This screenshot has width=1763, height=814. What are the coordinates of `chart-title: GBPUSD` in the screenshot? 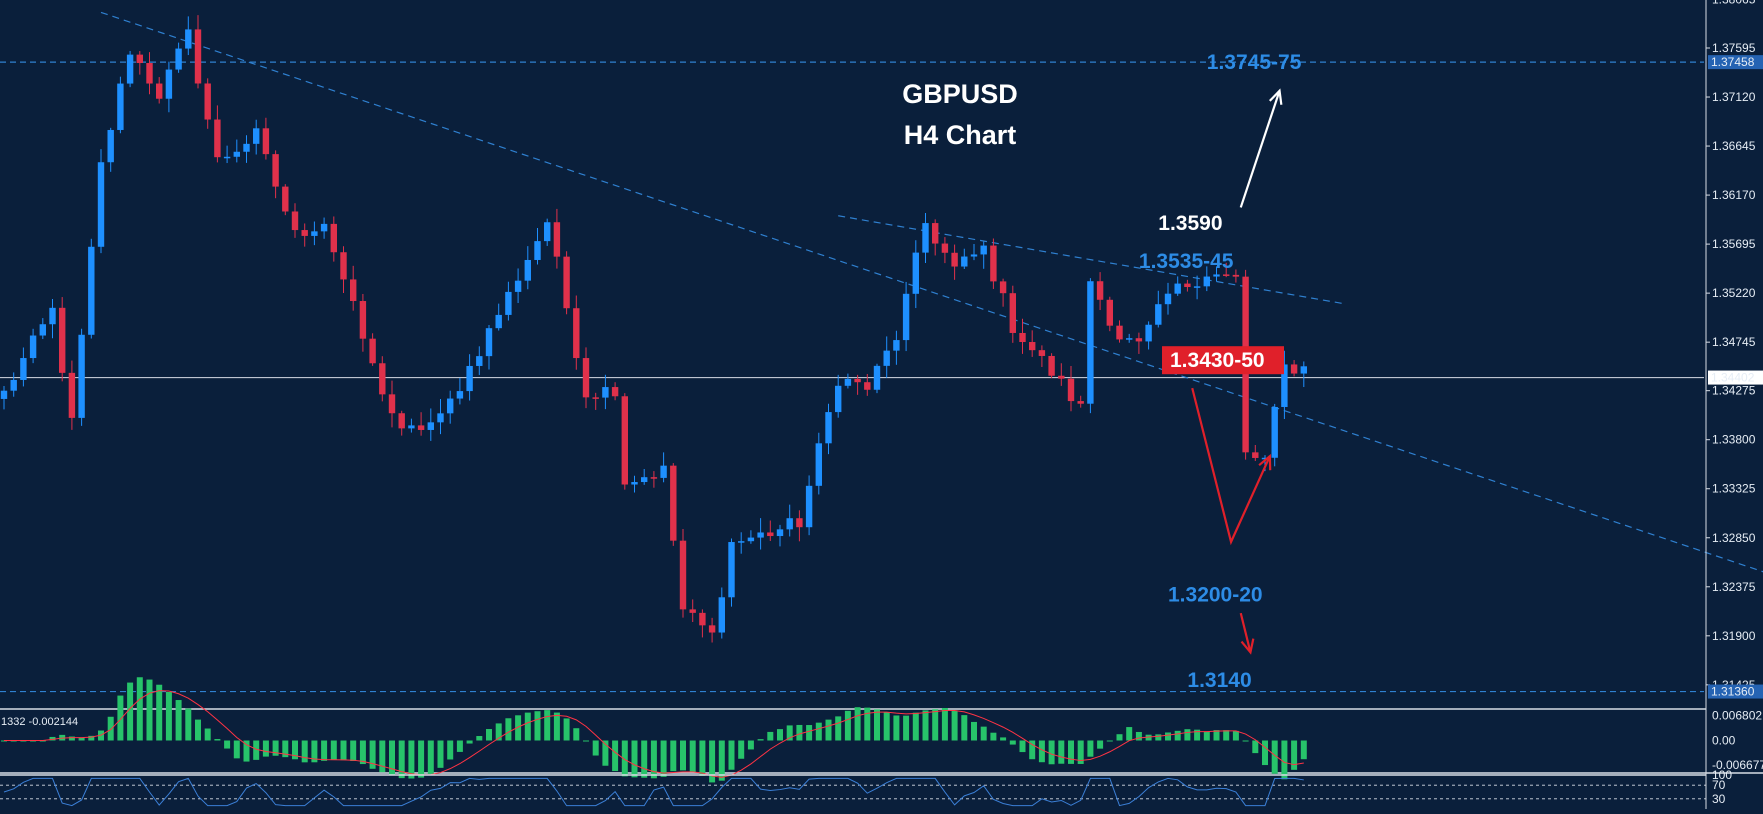 It's located at (960, 94).